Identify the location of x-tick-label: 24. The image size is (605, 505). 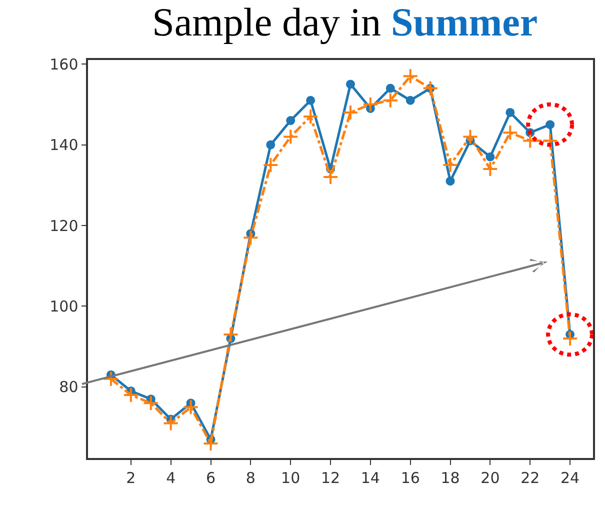
(570, 477).